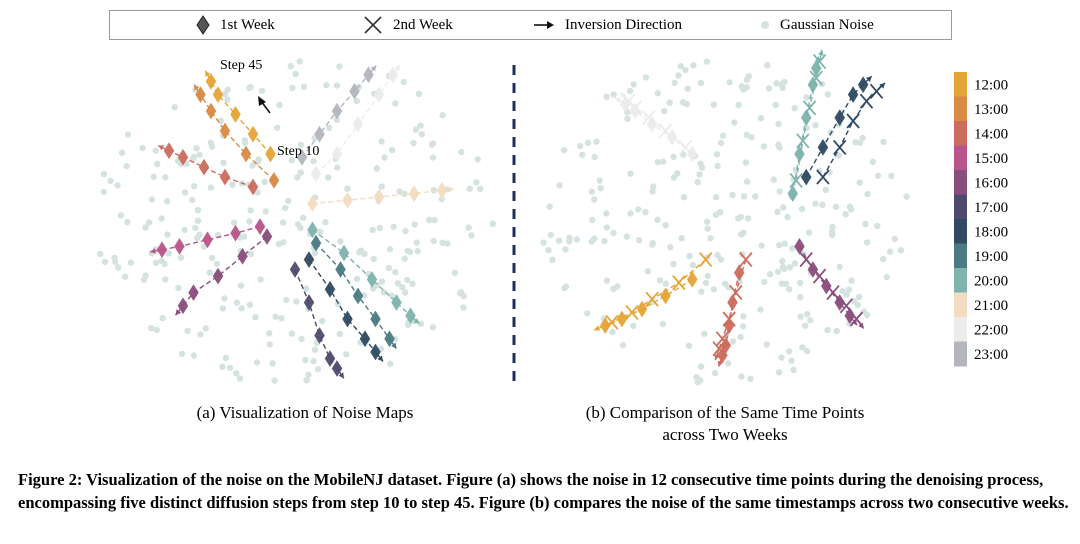 The height and width of the screenshot is (544, 1080). I want to click on arrow-right-icon, so click(544, 25).